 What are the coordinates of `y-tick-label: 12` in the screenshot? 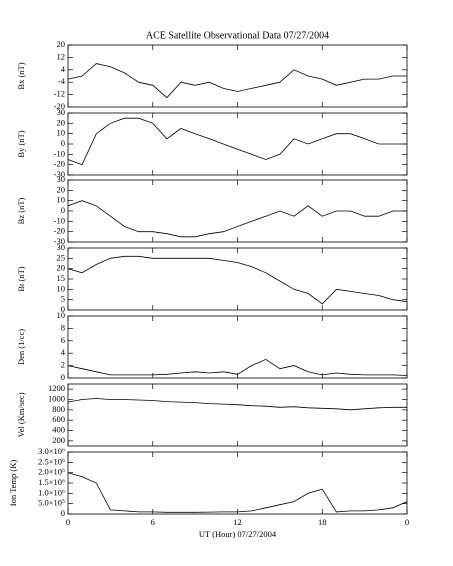 It's located at (61, 56).